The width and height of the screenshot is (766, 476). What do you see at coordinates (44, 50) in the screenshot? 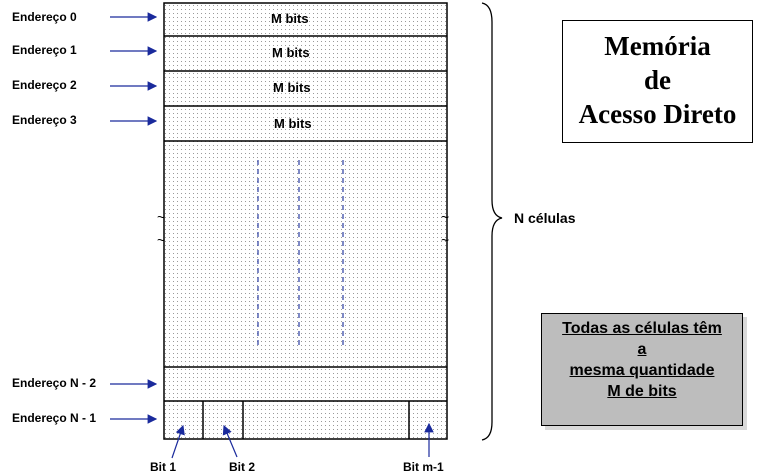
I see `address-label: Endereço 1` at bounding box center [44, 50].